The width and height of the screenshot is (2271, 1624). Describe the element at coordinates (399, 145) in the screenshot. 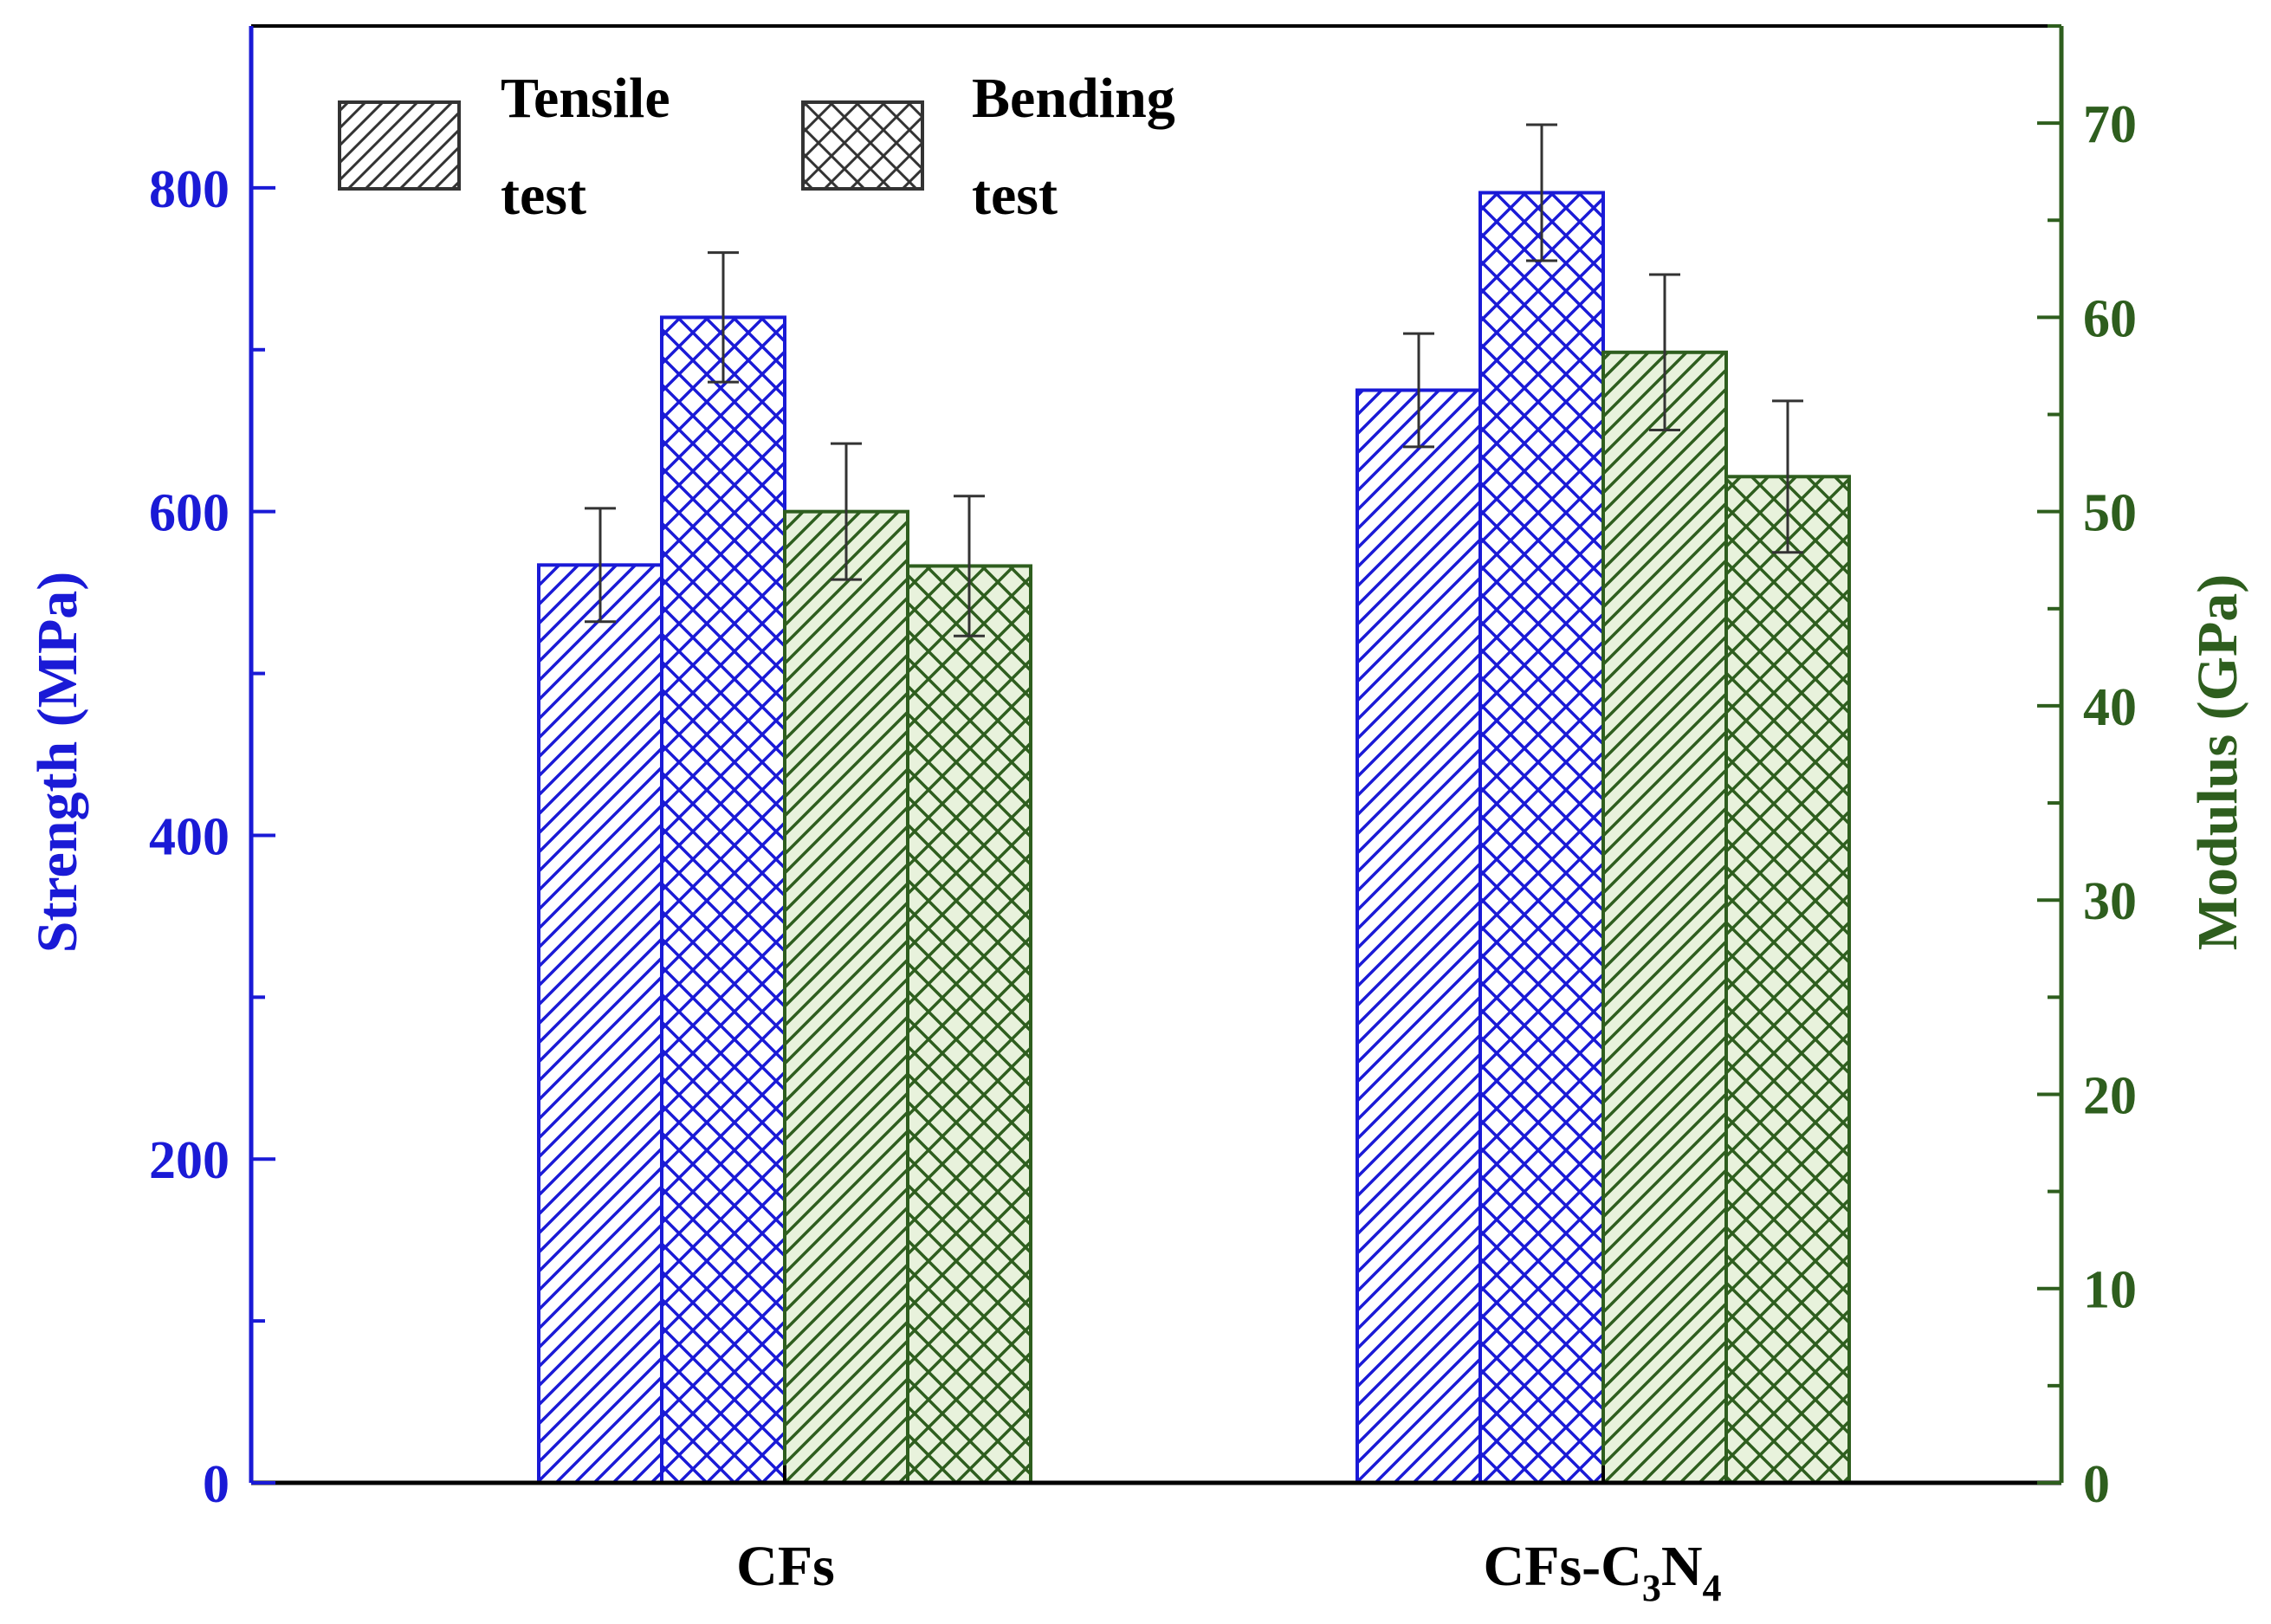

I see `legend-swatch-tensile` at that location.